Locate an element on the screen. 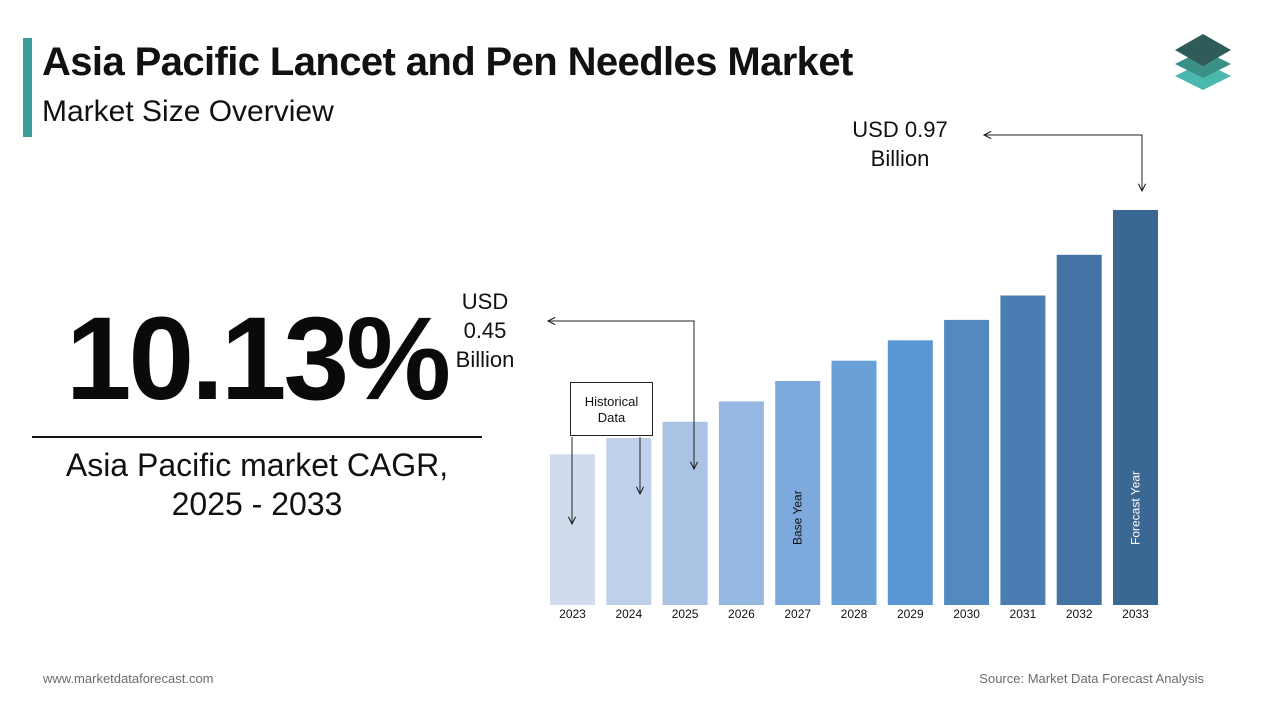 This screenshot has height=720, width=1280. callout-end-value: USD 0.97 Billion is located at coordinates (900, 144).